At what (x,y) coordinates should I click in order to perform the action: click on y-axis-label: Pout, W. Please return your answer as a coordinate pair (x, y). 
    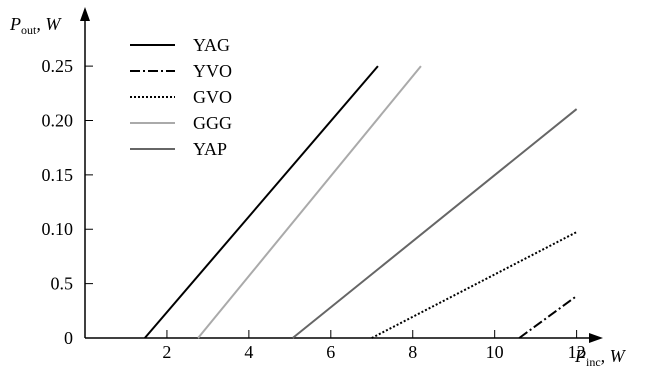
    Looking at the image, I should click on (35, 25).